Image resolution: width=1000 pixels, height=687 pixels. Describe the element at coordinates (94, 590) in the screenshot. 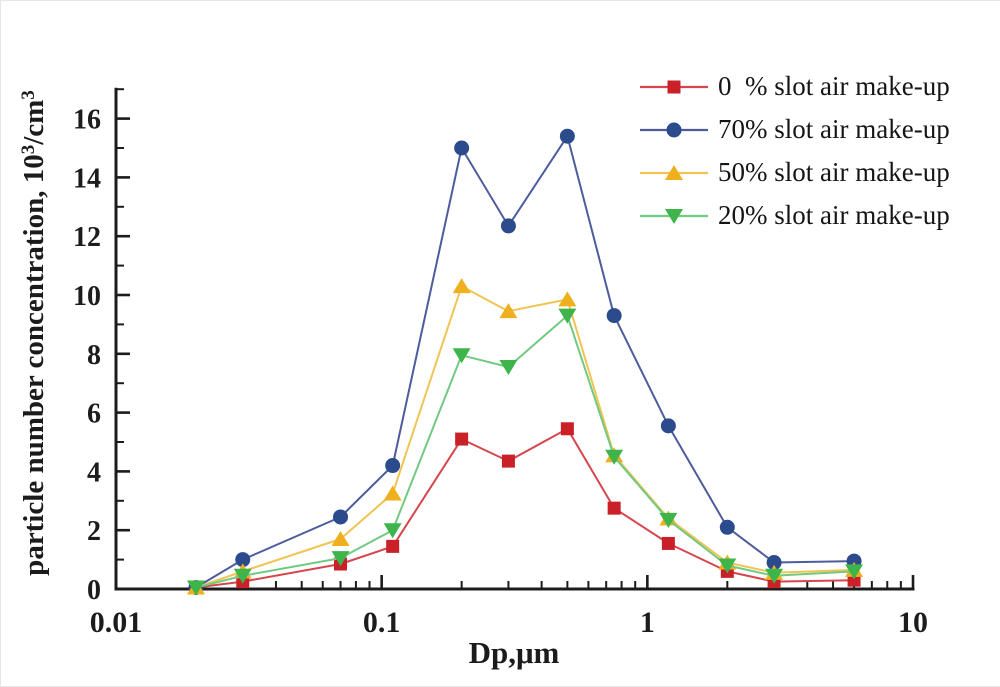

I see `y-tick-label: 0` at that location.